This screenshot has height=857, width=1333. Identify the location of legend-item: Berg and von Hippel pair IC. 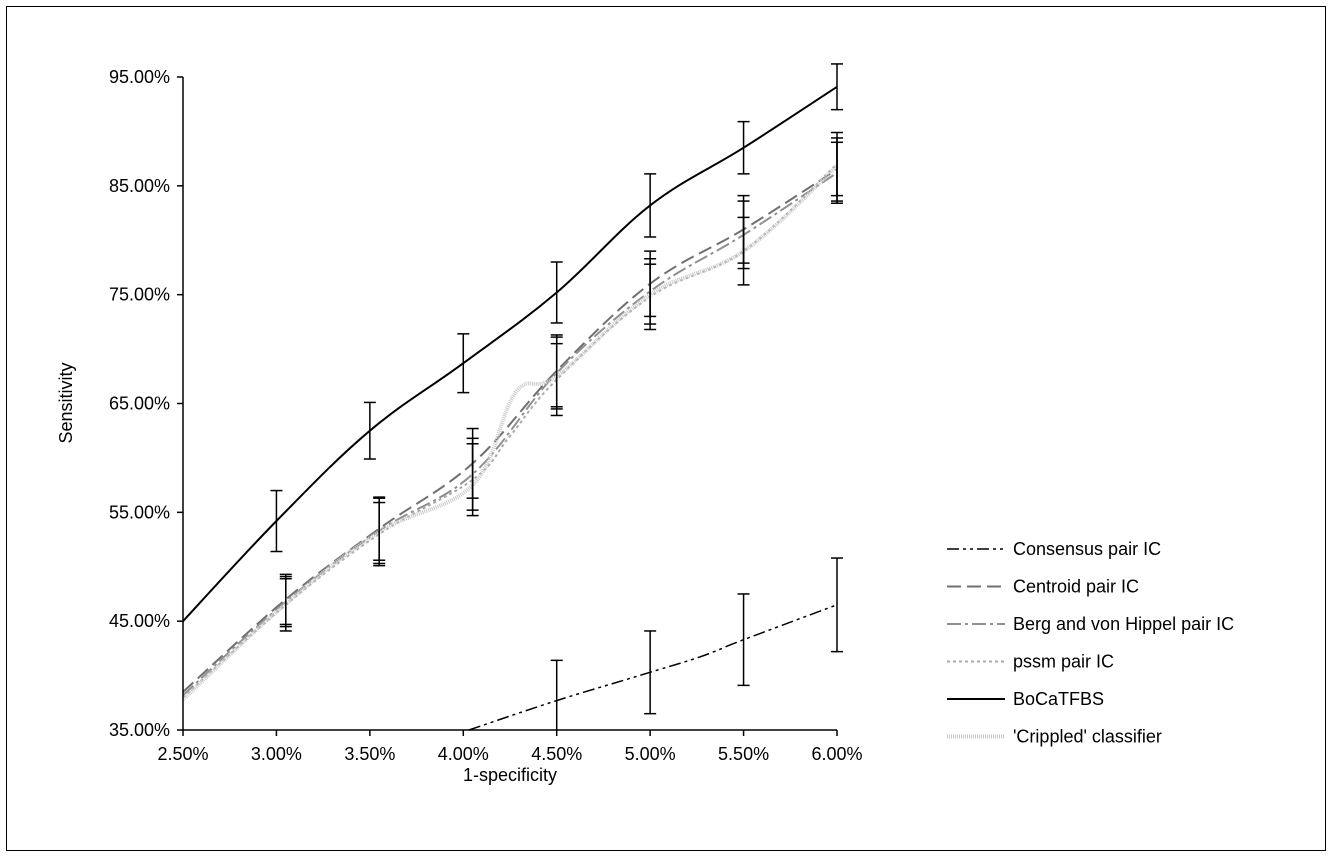
(1090, 624).